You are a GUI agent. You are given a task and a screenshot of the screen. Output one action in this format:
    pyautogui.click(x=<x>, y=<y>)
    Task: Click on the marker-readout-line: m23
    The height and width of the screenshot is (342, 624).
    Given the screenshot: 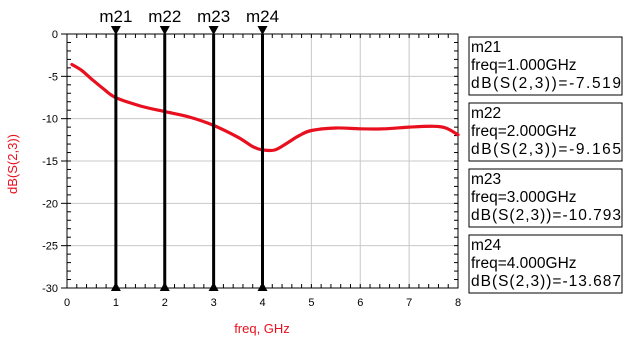 What is the action you would take?
    pyautogui.click(x=486, y=179)
    